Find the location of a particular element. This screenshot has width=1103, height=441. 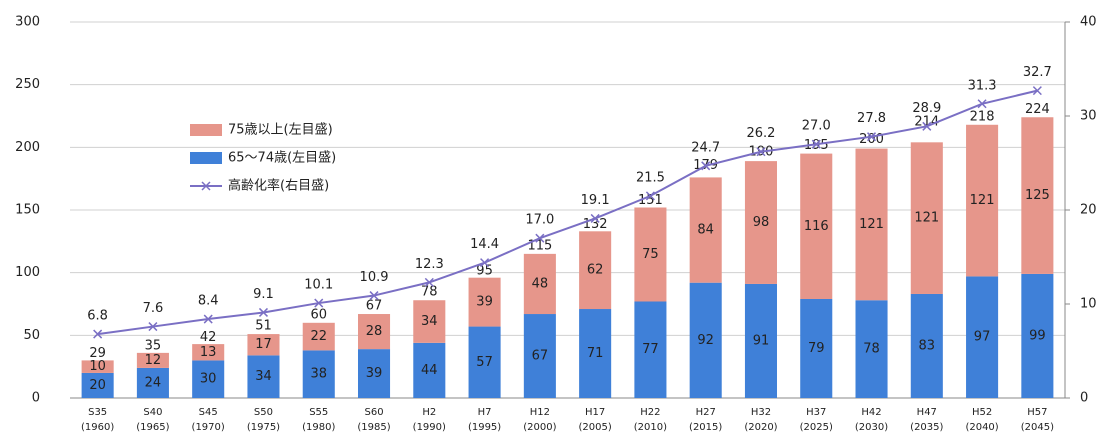

bar-value-label: 79 is located at coordinates (816, 348).